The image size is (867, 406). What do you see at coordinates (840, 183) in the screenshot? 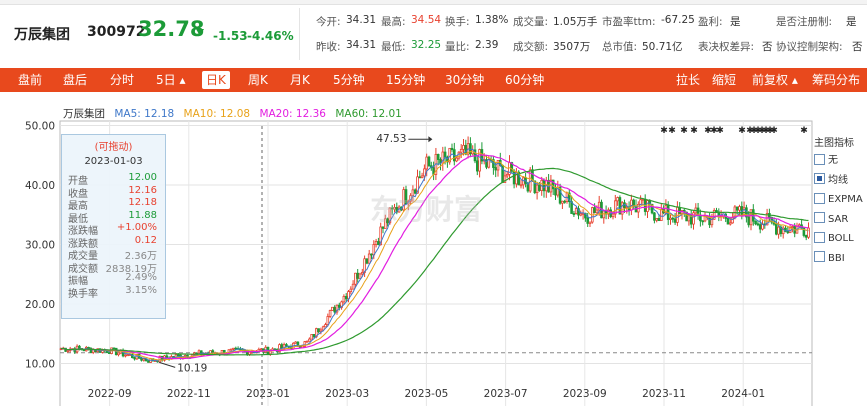
I see `indicator-option: 均线` at bounding box center [840, 183].